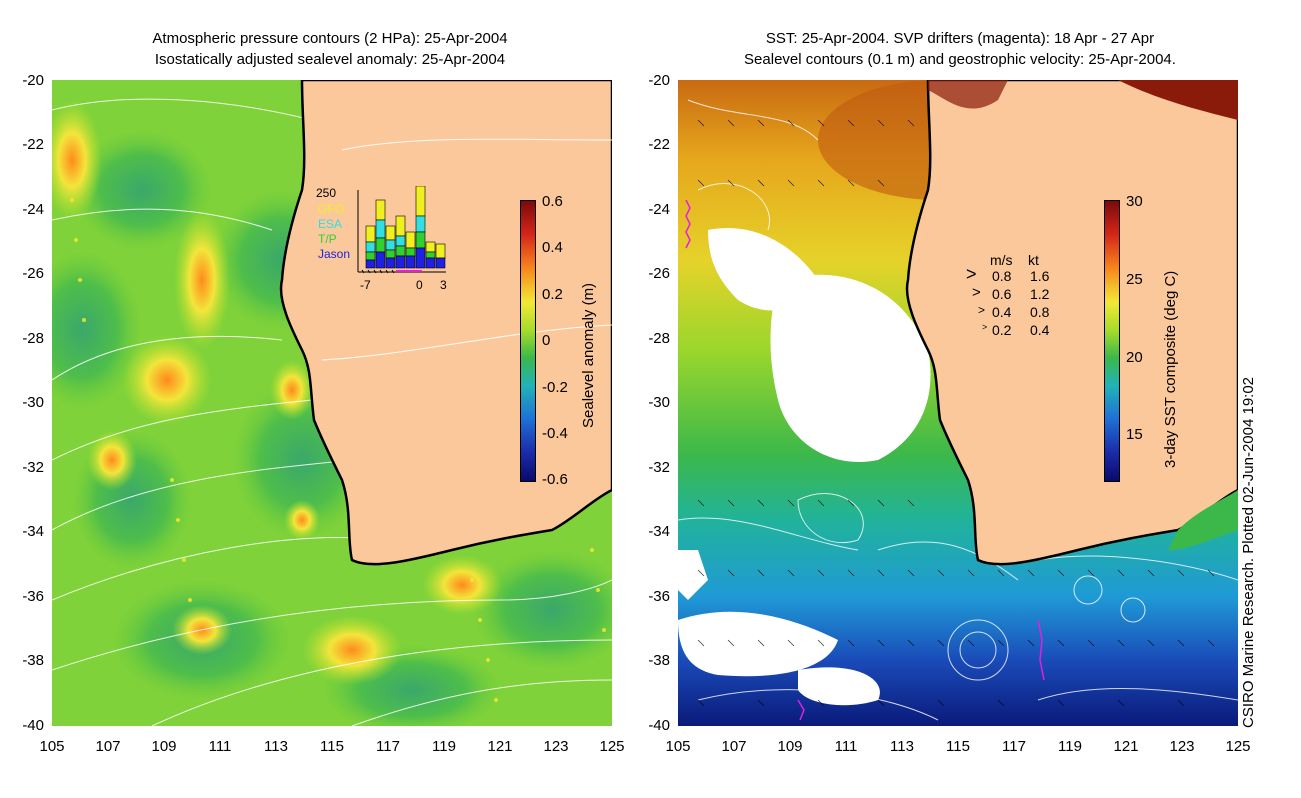 This screenshot has width=1301, height=798. Describe the element at coordinates (108, 746) in the screenshot. I see `left-xtick: 107` at that location.